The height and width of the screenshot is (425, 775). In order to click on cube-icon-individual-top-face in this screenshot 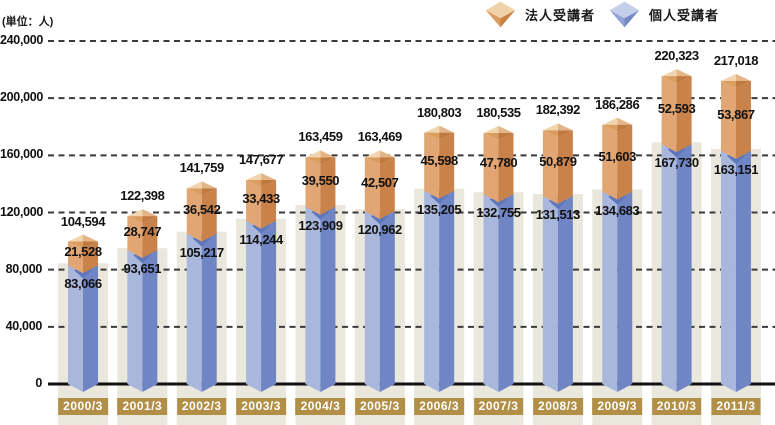, I will do `click(624, 10)`.